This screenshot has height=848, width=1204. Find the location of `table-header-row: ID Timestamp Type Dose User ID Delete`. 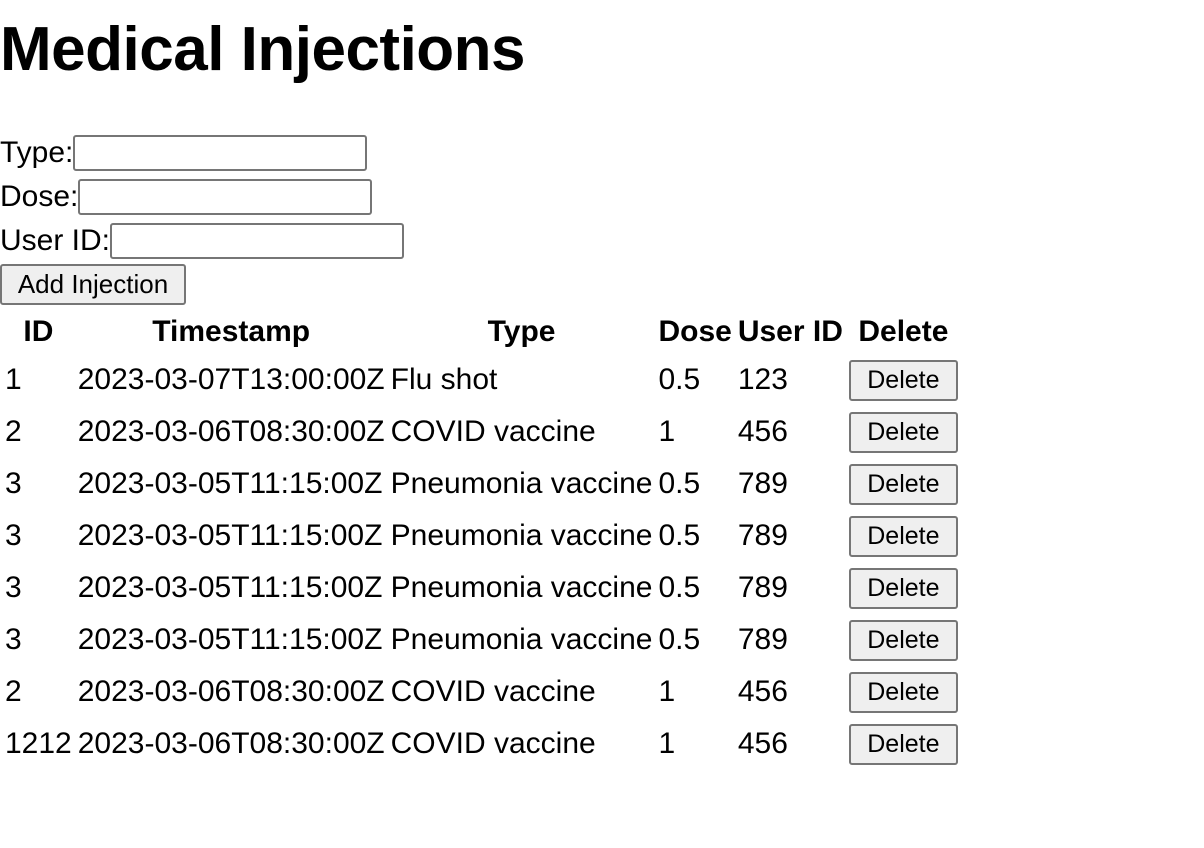

table-header-row: ID Timestamp Type Dose User ID Delete is located at coordinates (481, 332).